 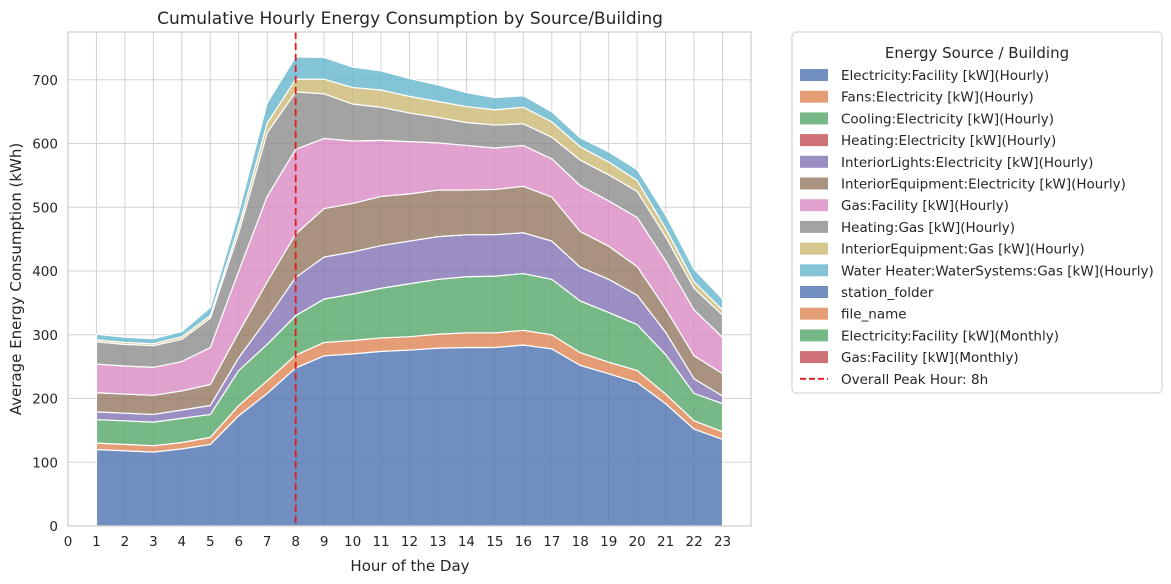 I want to click on legend-entry: Gas:Facility [kW](Monthly), so click(x=930, y=358).